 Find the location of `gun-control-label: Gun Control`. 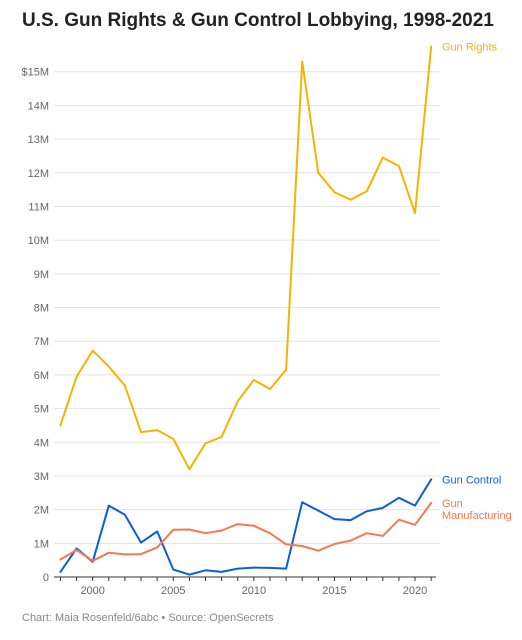

gun-control-label: Gun Control is located at coordinates (471, 480).